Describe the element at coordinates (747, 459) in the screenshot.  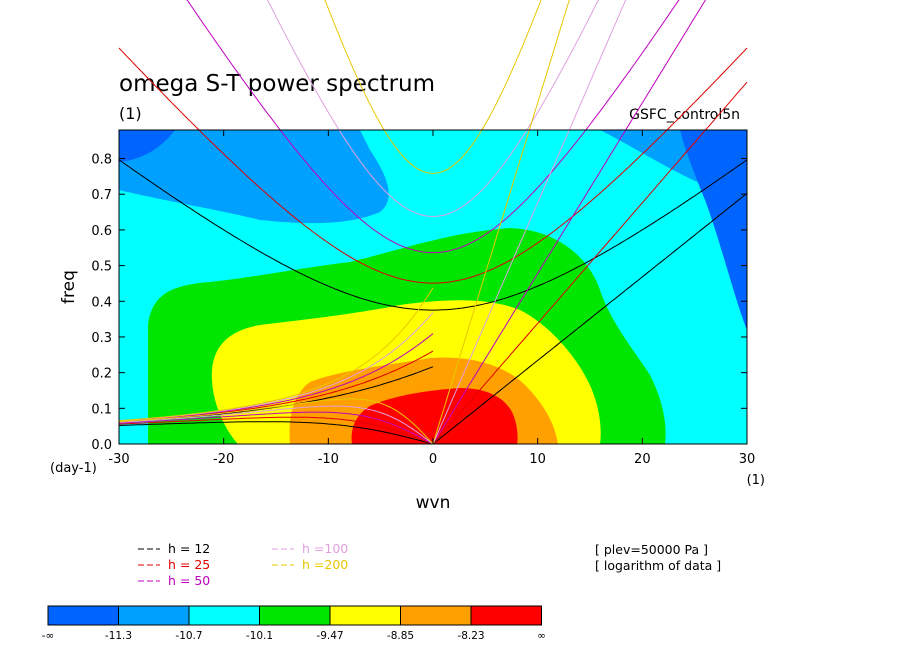
I see `x-tick-label: 30` at that location.